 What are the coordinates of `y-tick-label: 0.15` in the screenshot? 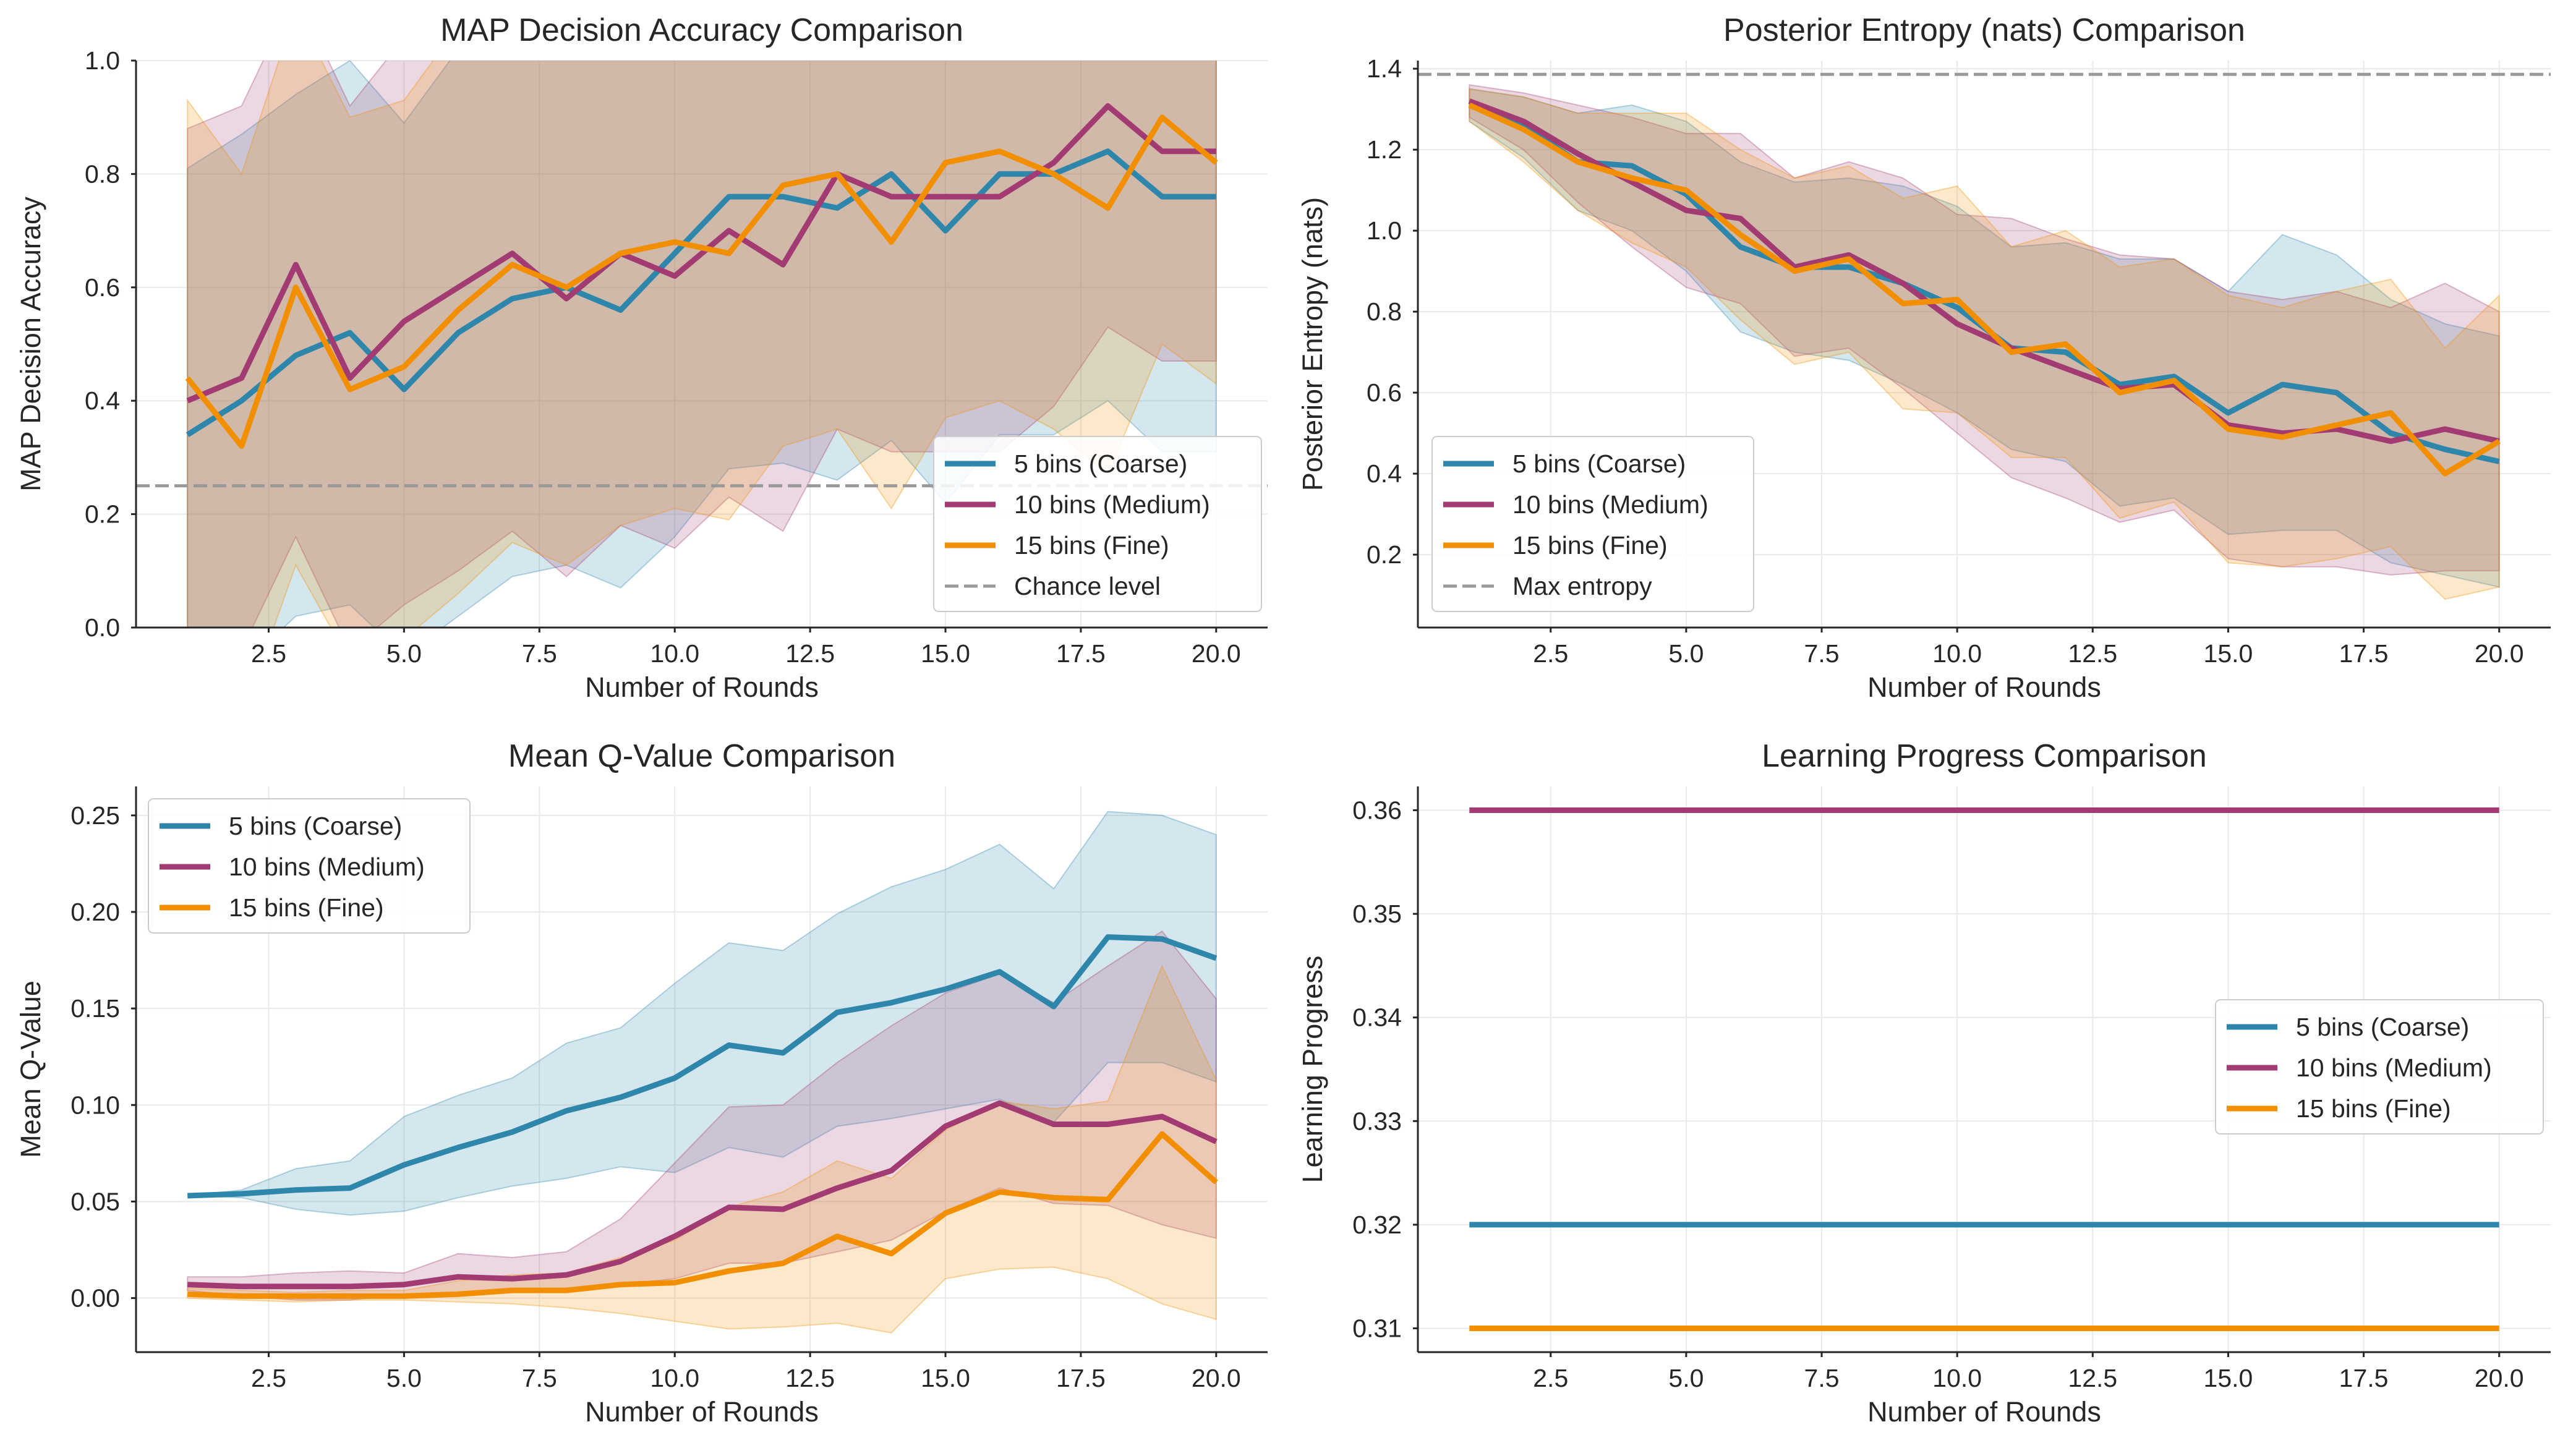 It's located at (95, 1008).